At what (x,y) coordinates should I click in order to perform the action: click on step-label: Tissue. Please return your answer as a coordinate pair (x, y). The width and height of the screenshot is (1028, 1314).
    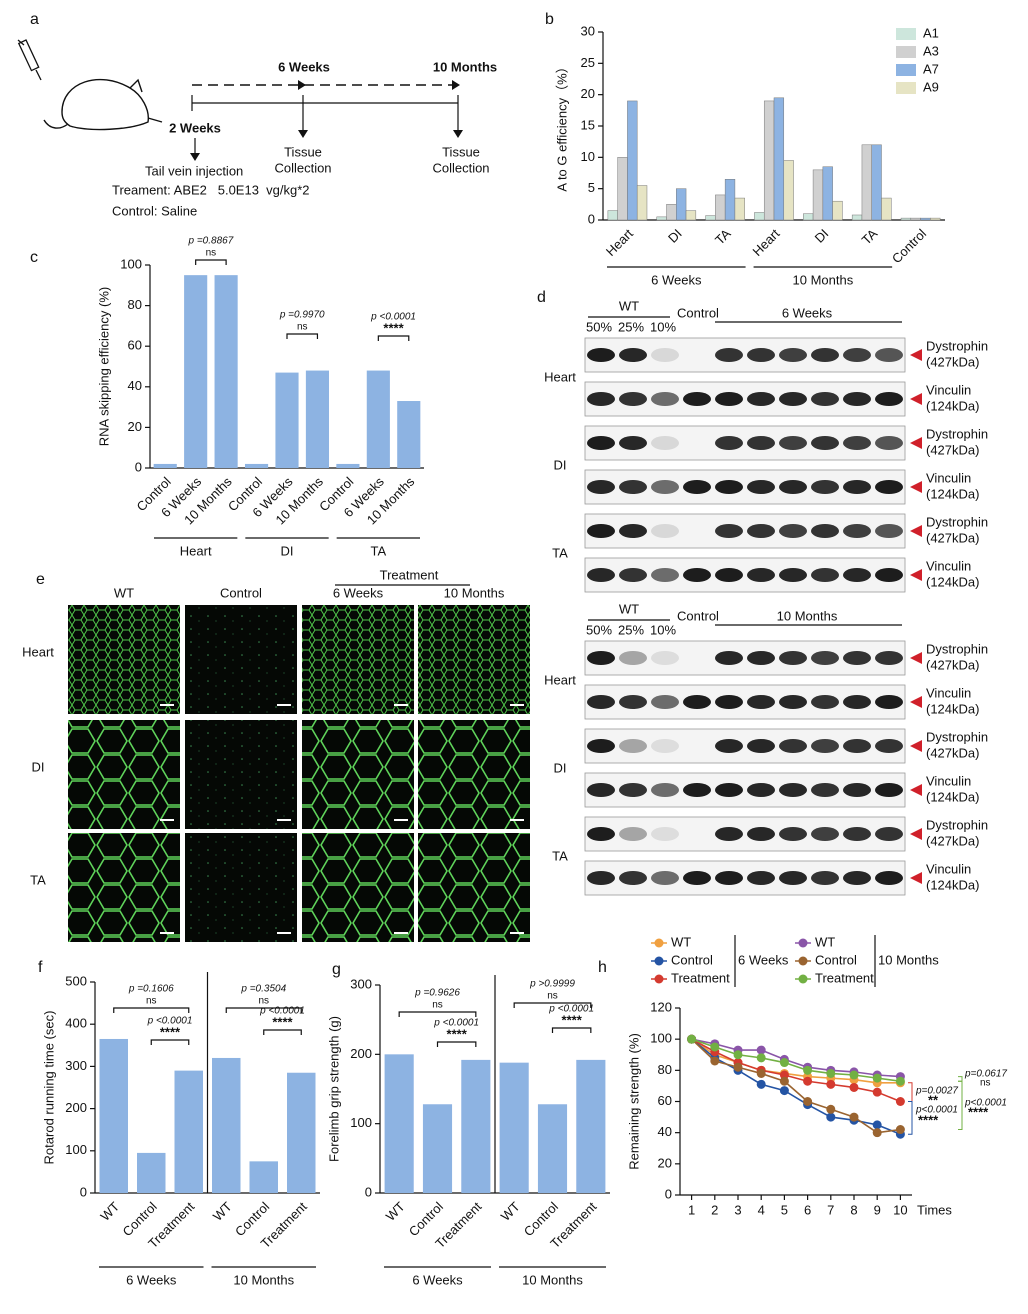
    Looking at the image, I should click on (303, 151).